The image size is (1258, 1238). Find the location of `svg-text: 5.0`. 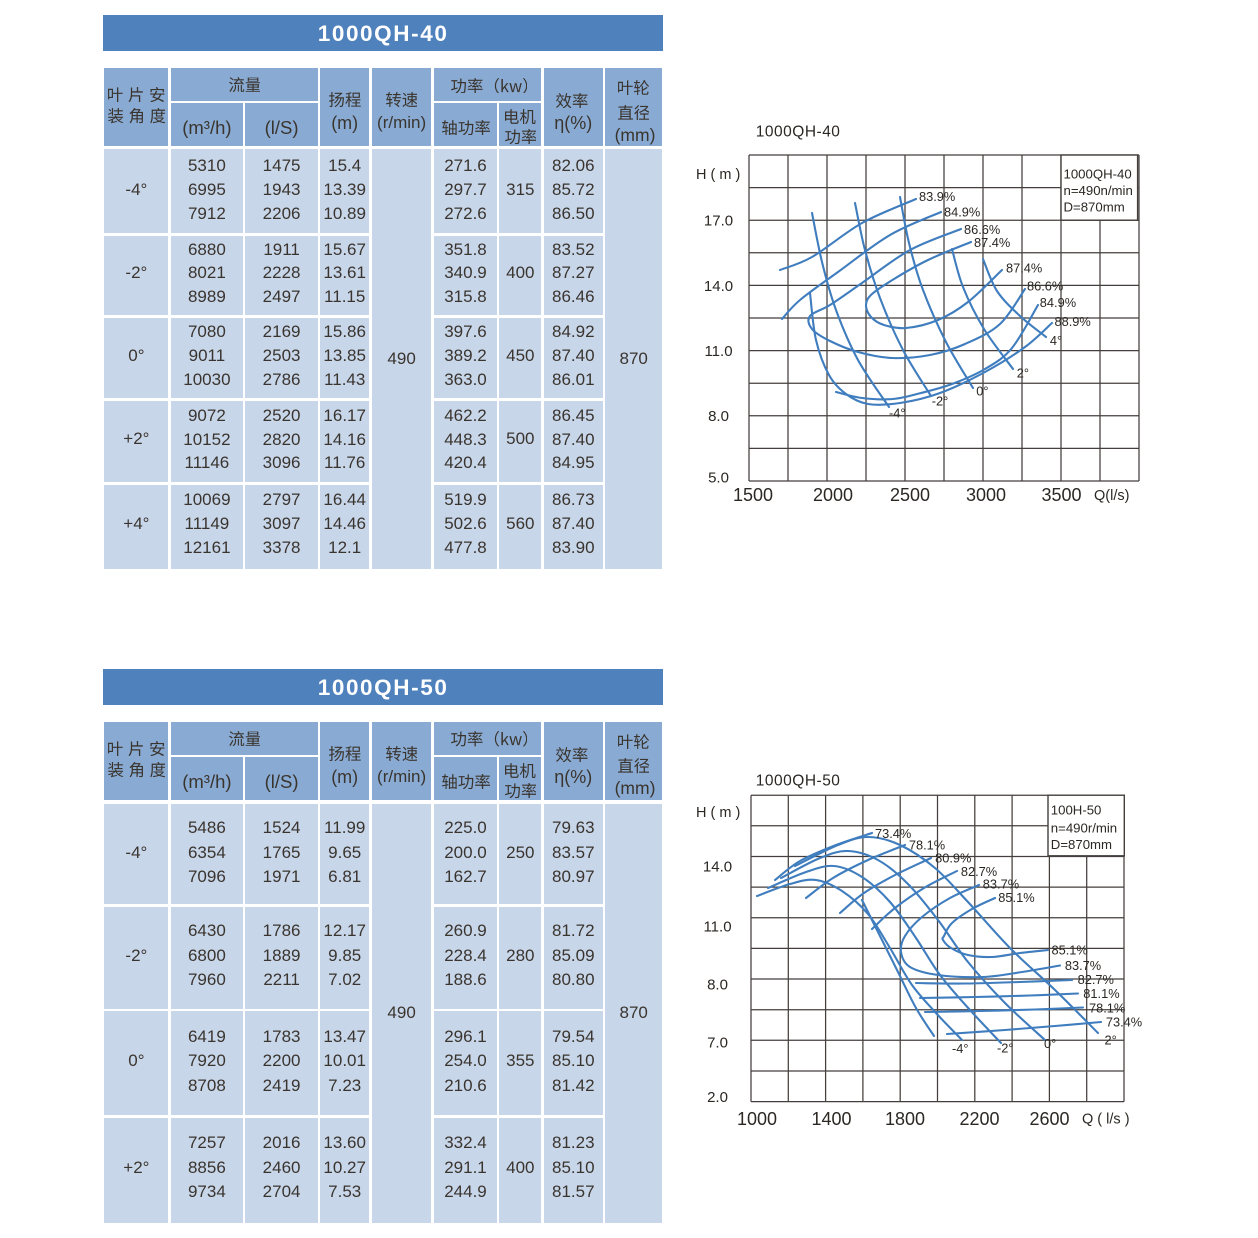

svg-text: 5.0 is located at coordinates (718, 477).